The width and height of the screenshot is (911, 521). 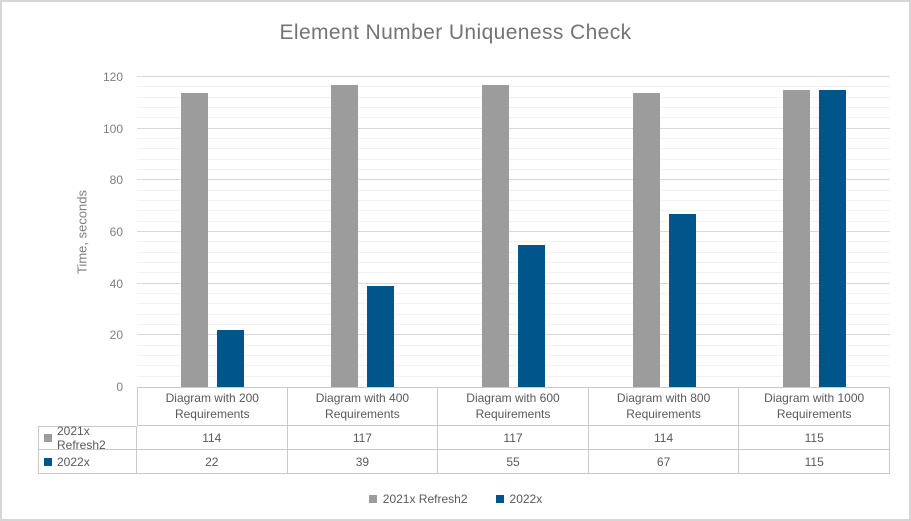 What do you see at coordinates (513, 462) in the screenshot?
I see `table-value-cell: 55` at bounding box center [513, 462].